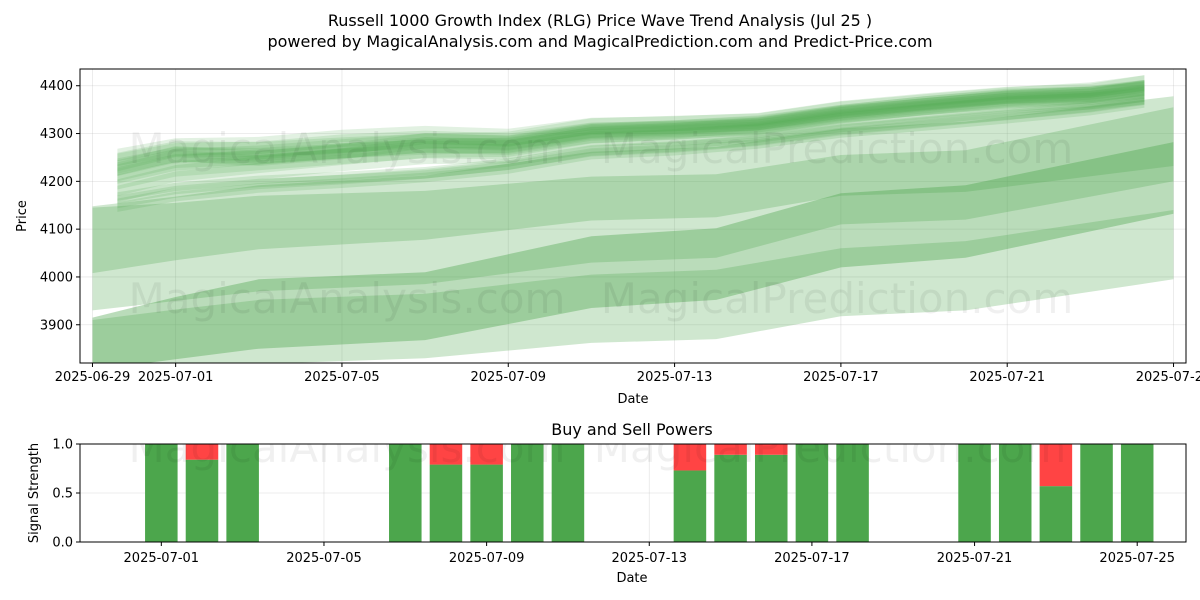 This screenshot has height=600, width=1200. What do you see at coordinates (675, 377) in the screenshot?
I see `price-x-tick-label: 2025-07-13` at bounding box center [675, 377].